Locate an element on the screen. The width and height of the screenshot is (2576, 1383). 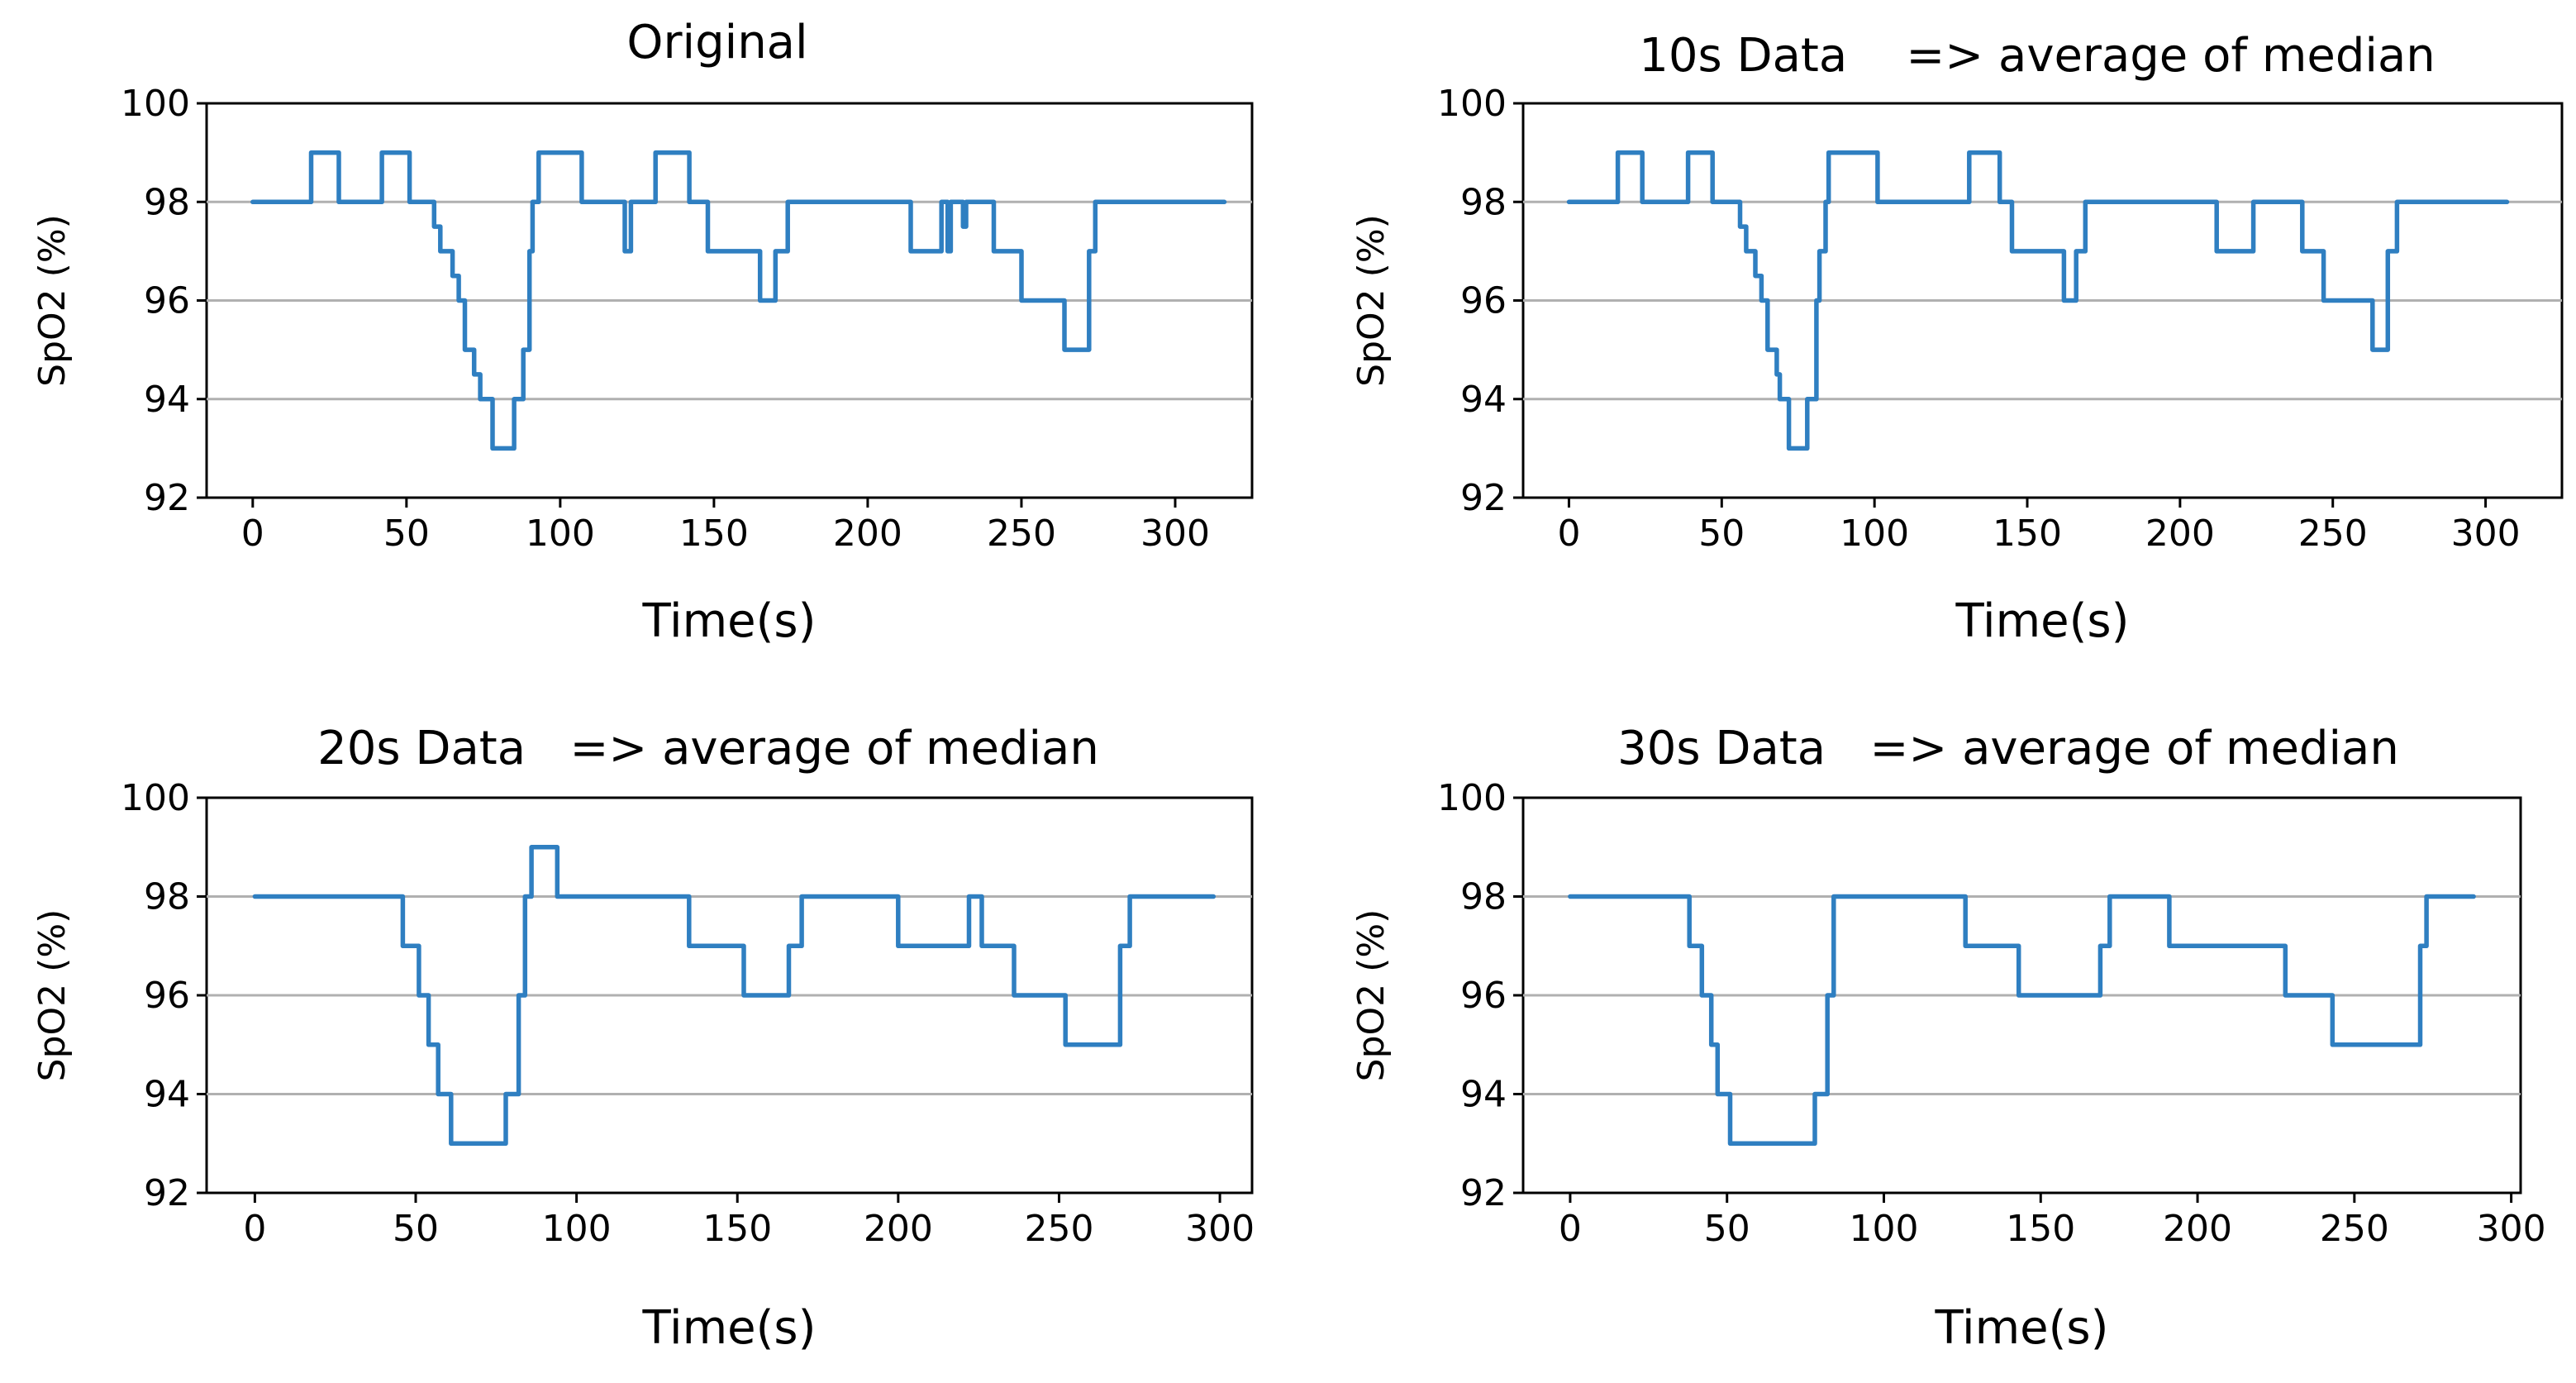
chart-title: 30s Data => average of median is located at coordinates (2008, 748).